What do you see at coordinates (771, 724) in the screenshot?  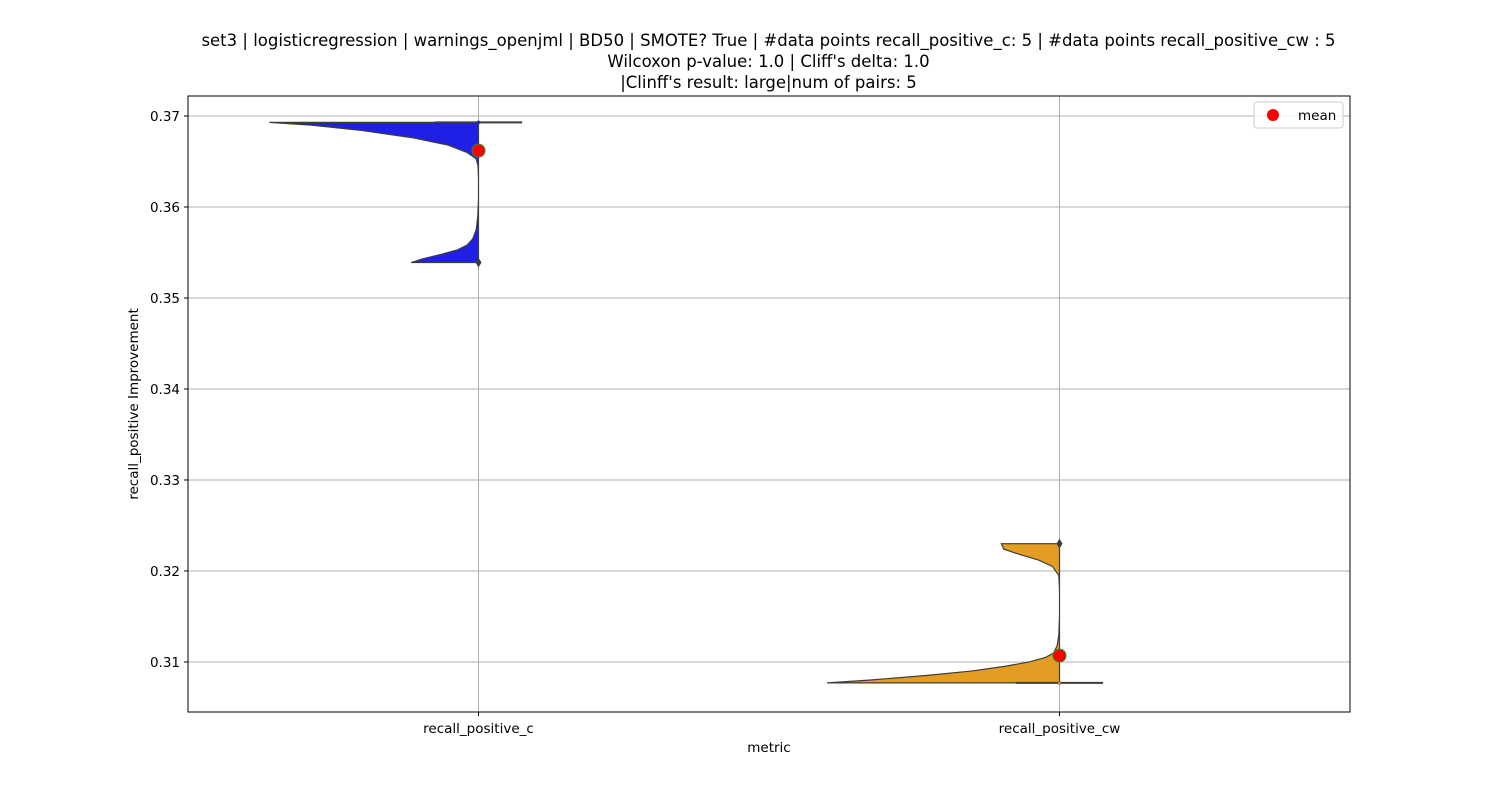 I see `x-axis: recall_positive_c recall_positive_cw` at bounding box center [771, 724].